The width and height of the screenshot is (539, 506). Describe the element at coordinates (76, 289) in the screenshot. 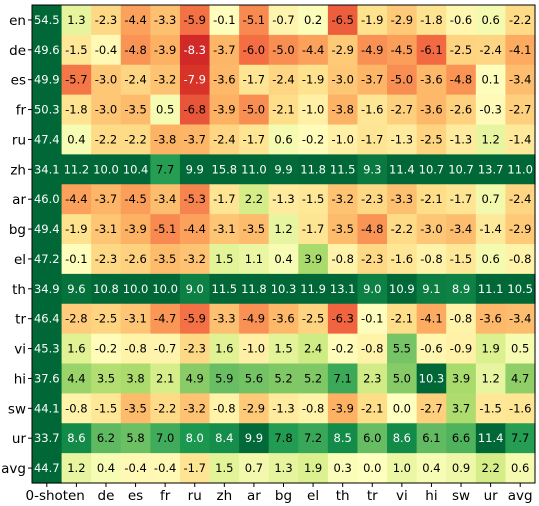

I see `cell-value-label: 9.6` at that location.